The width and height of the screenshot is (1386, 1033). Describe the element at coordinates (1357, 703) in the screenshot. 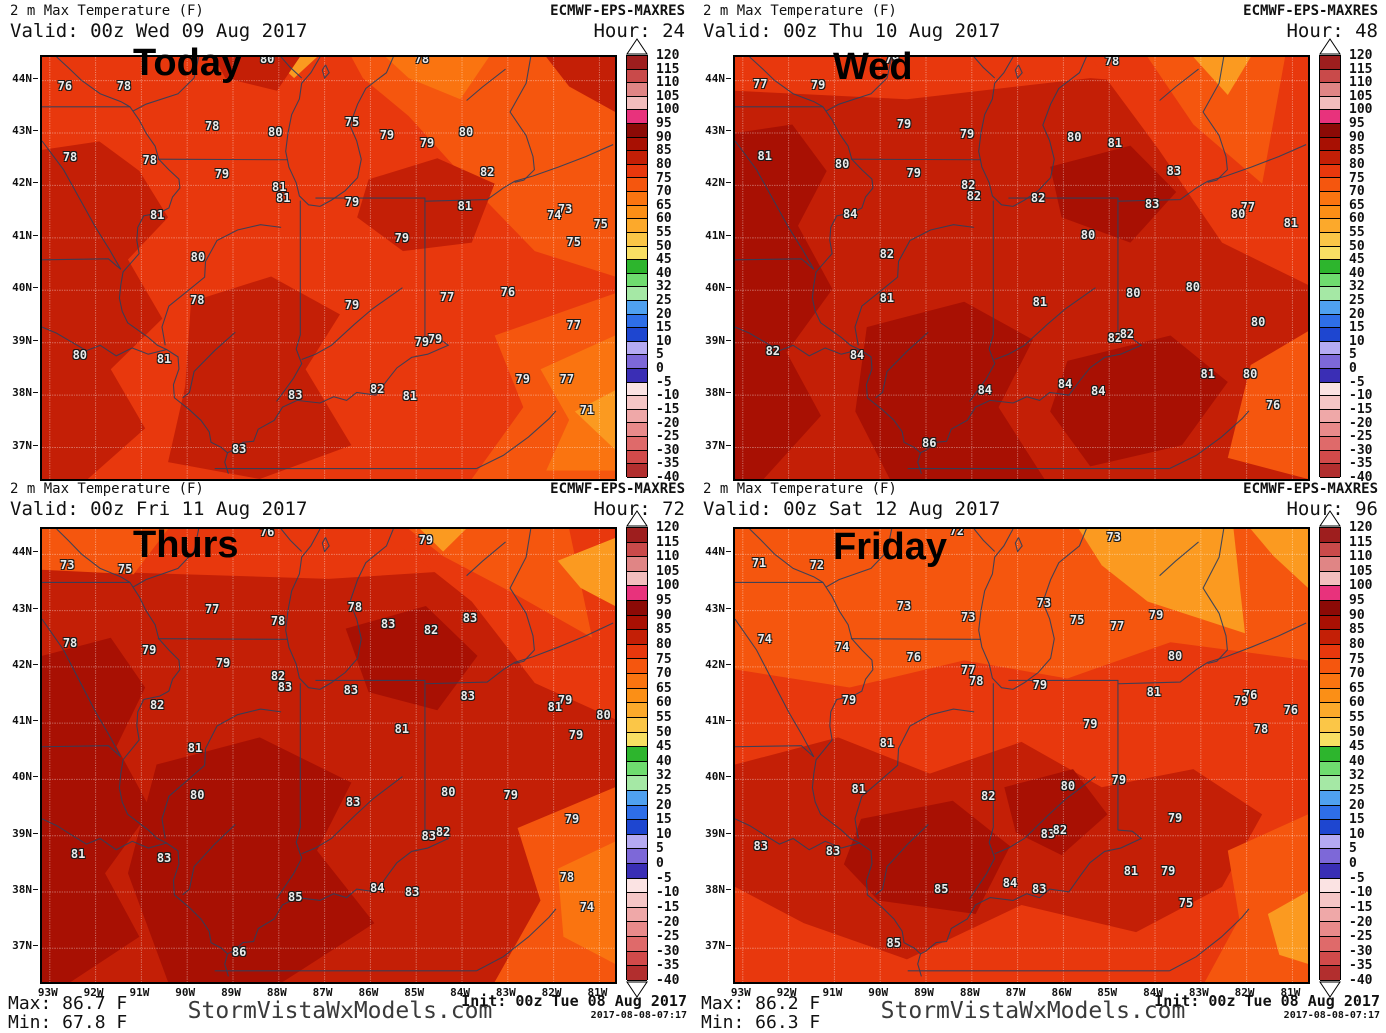

I see `colorbar-tick-label: 60` at that location.